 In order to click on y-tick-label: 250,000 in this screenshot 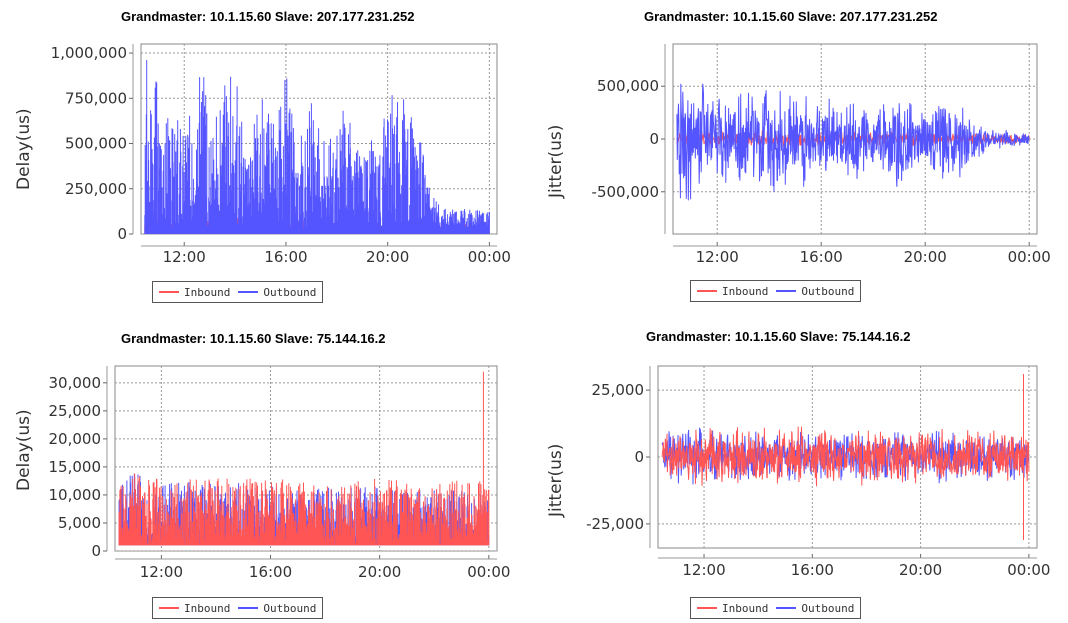, I will do `click(96, 189)`.